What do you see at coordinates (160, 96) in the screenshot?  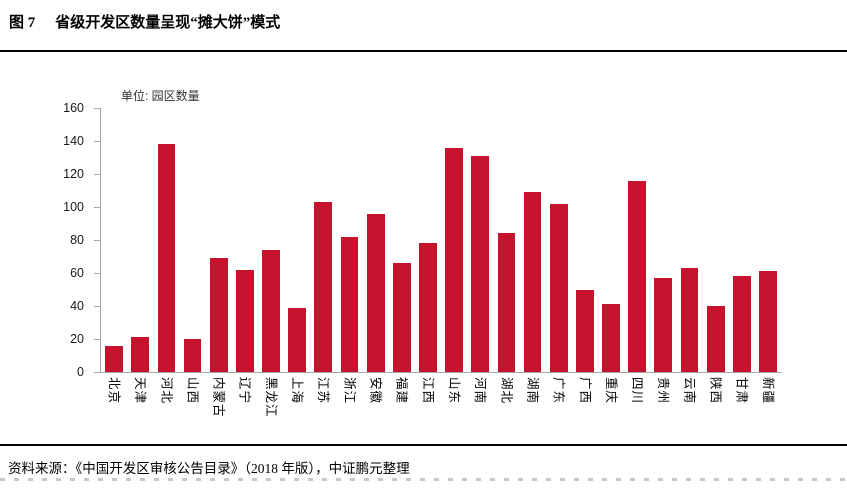 I see `unit-label: 单位: 园区数量` at bounding box center [160, 96].